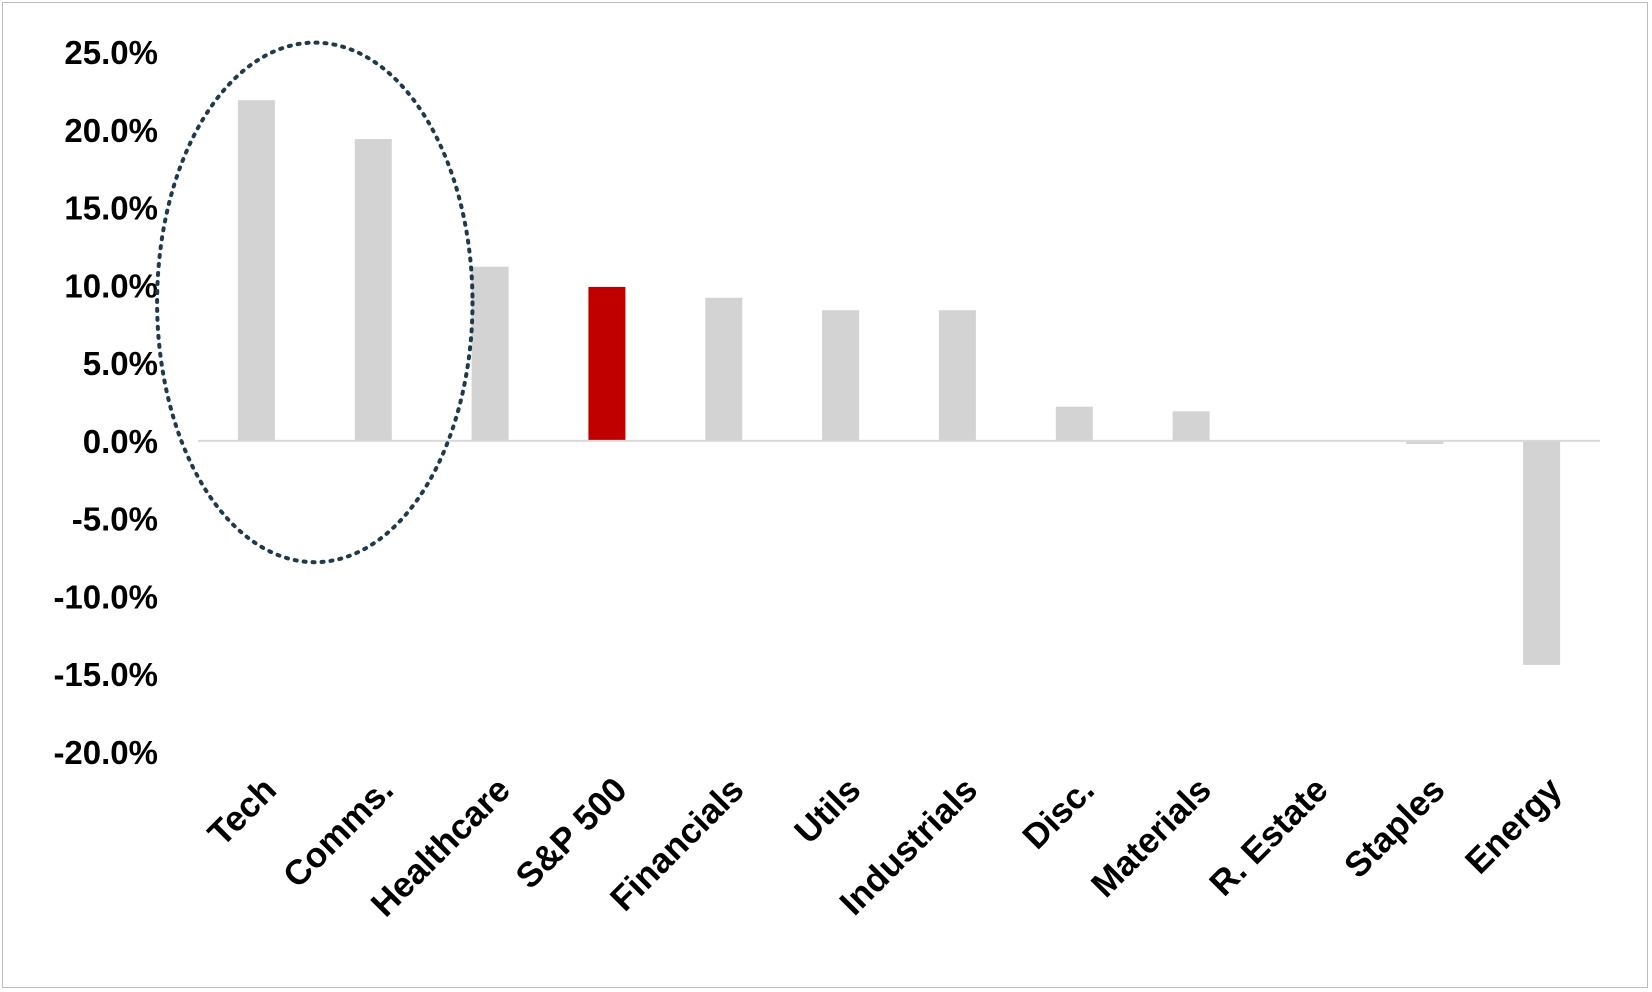 The width and height of the screenshot is (1652, 992). Describe the element at coordinates (105, 596) in the screenshot. I see `y-tick-label: -10.0%` at that location.